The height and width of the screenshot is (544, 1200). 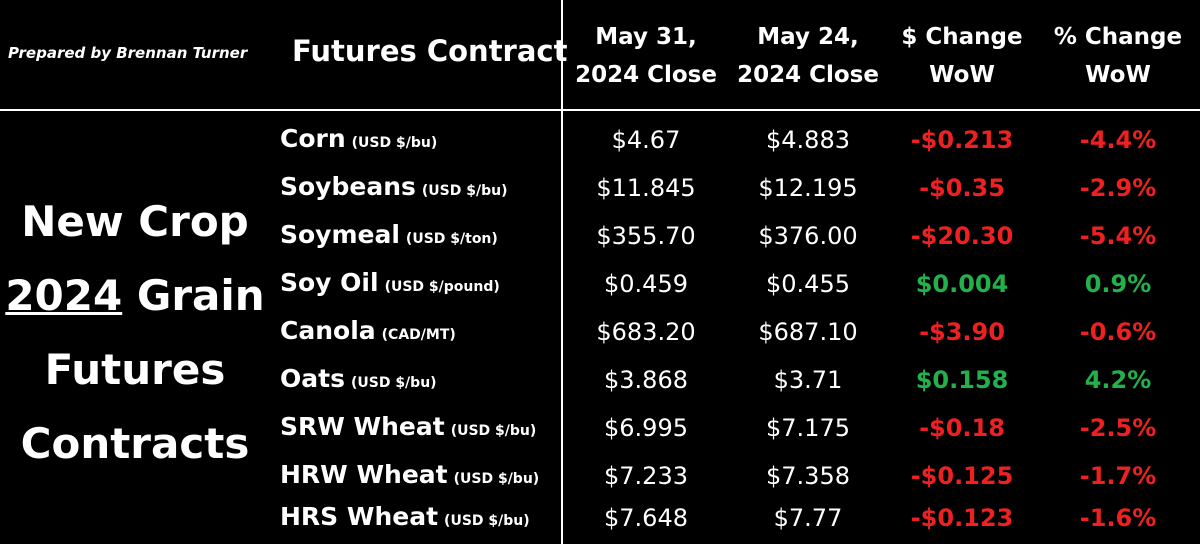 I want to click on pct-change: 4.2%, so click(x=1118, y=380).